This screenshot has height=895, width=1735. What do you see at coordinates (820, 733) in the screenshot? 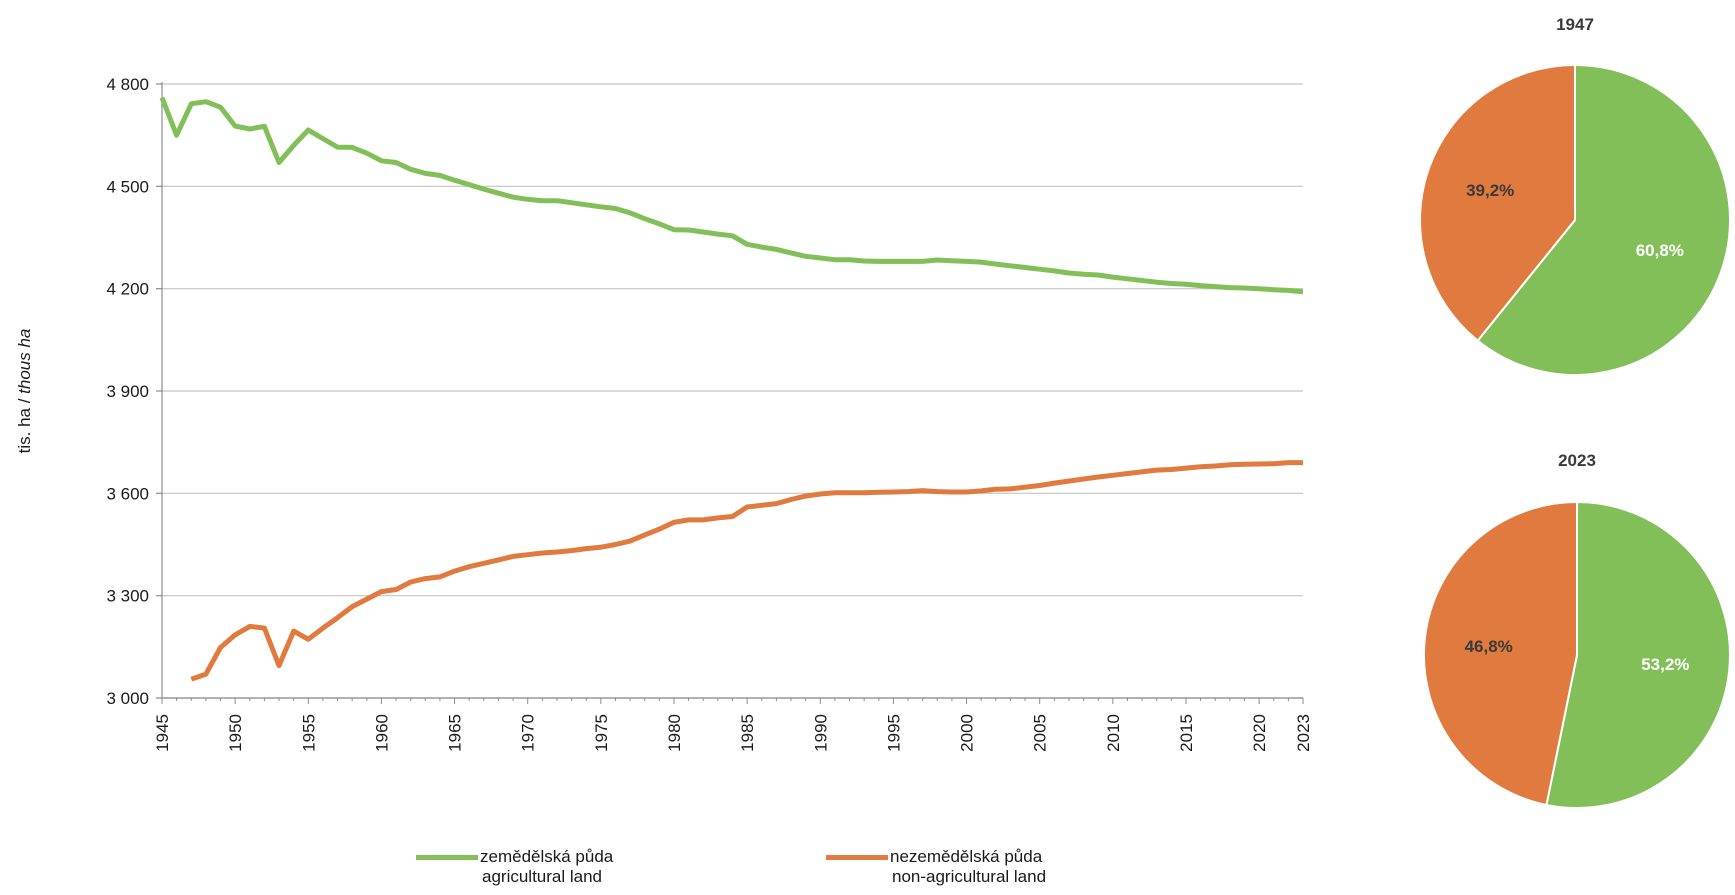
I see `x-tick-label: 1990` at bounding box center [820, 733].